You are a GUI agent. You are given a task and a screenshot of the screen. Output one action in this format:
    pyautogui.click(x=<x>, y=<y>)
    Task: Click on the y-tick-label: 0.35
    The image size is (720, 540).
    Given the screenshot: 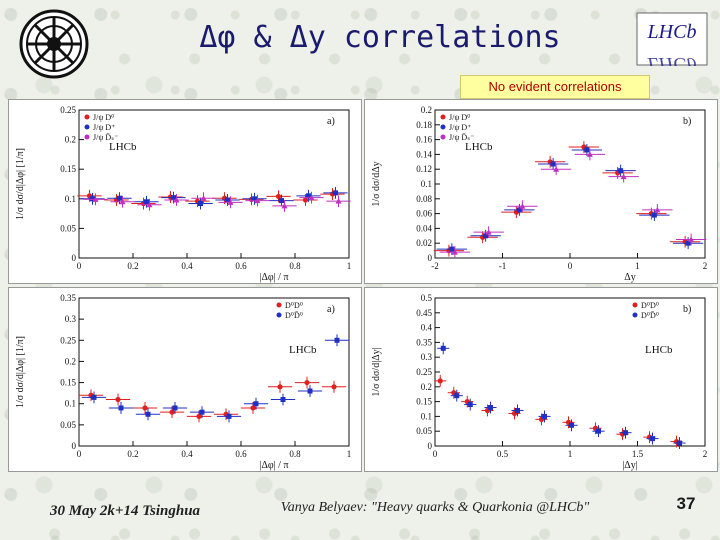 What is the action you would take?
    pyautogui.click(x=424, y=342)
    